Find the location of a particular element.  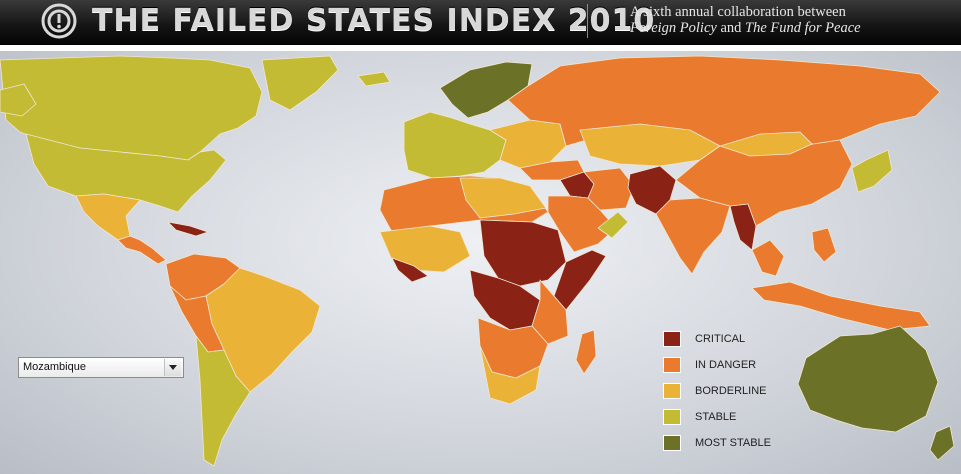

region-west-africa is located at coordinates (425, 249).